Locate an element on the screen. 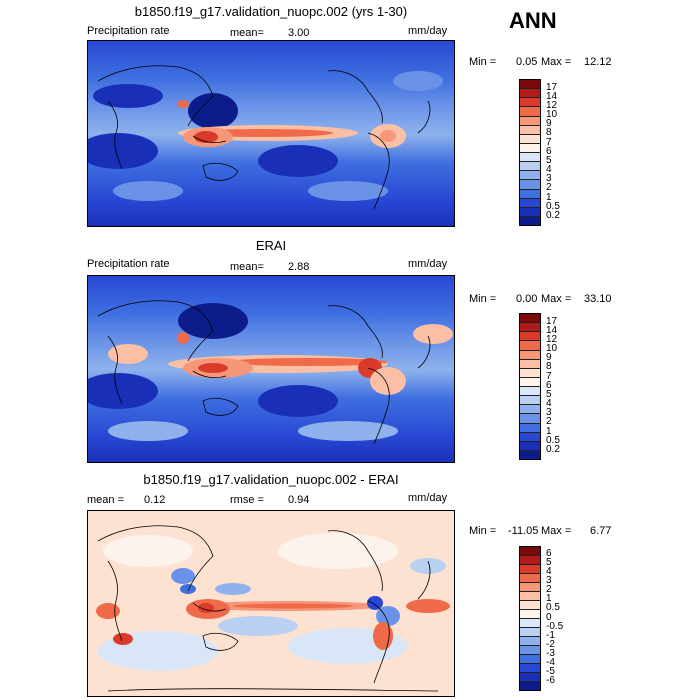 The height and width of the screenshot is (700, 700). panel3-rmse-value: 0.94 is located at coordinates (299, 500).